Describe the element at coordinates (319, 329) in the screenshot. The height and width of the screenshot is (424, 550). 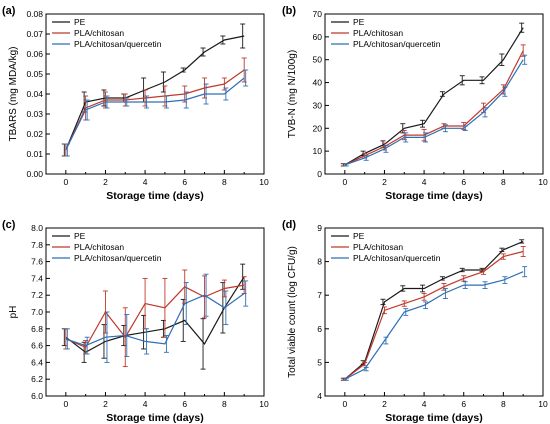
I see `y-tick-label: 6` at that location.